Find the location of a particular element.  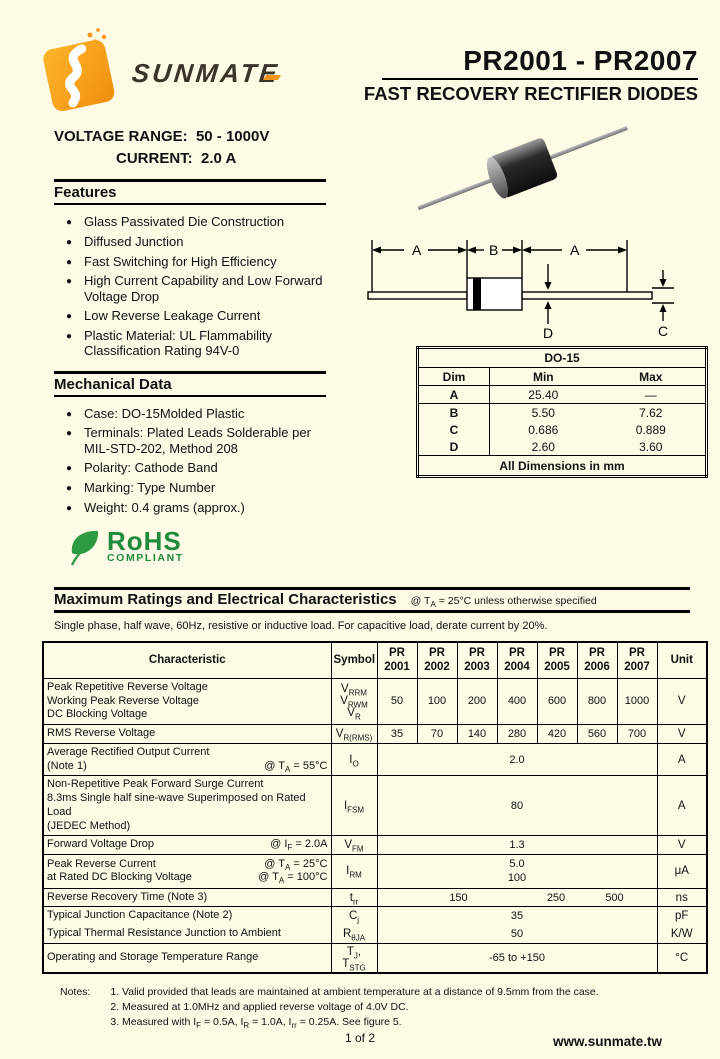

characteristic-cell: Forward Voltage Drop @ IF = 2.0A is located at coordinates (187, 845).